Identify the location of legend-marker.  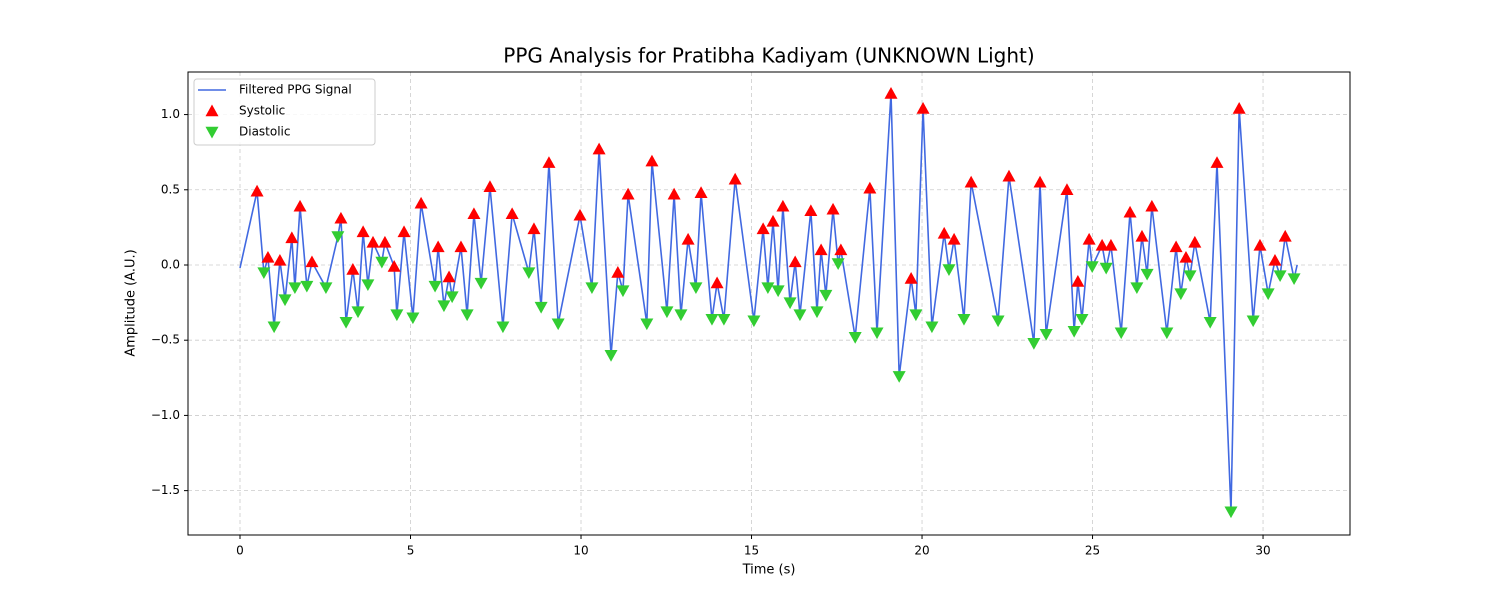
(212, 132).